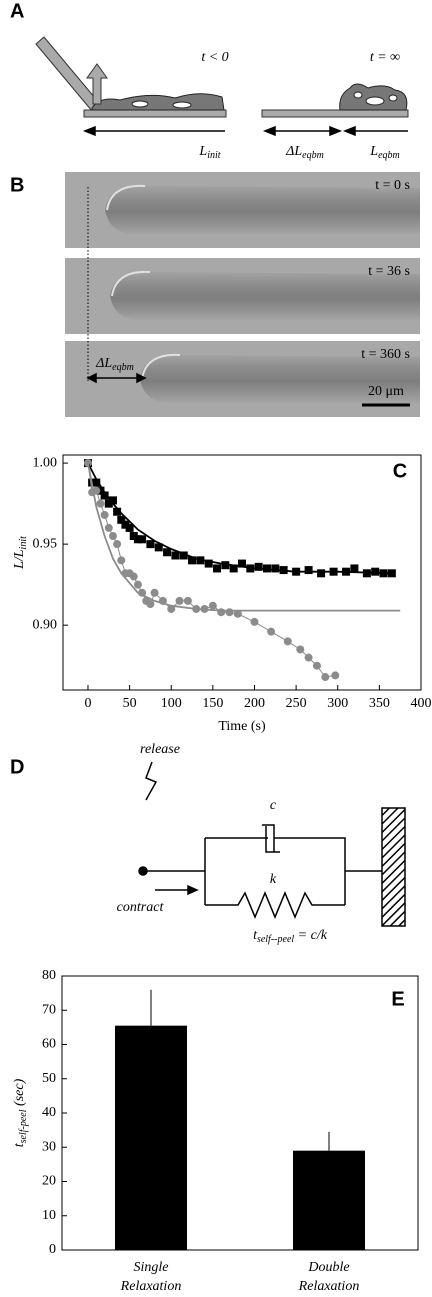 This screenshot has width=432, height=1297. I want to click on x-tick-label: 400, so click(421, 703).